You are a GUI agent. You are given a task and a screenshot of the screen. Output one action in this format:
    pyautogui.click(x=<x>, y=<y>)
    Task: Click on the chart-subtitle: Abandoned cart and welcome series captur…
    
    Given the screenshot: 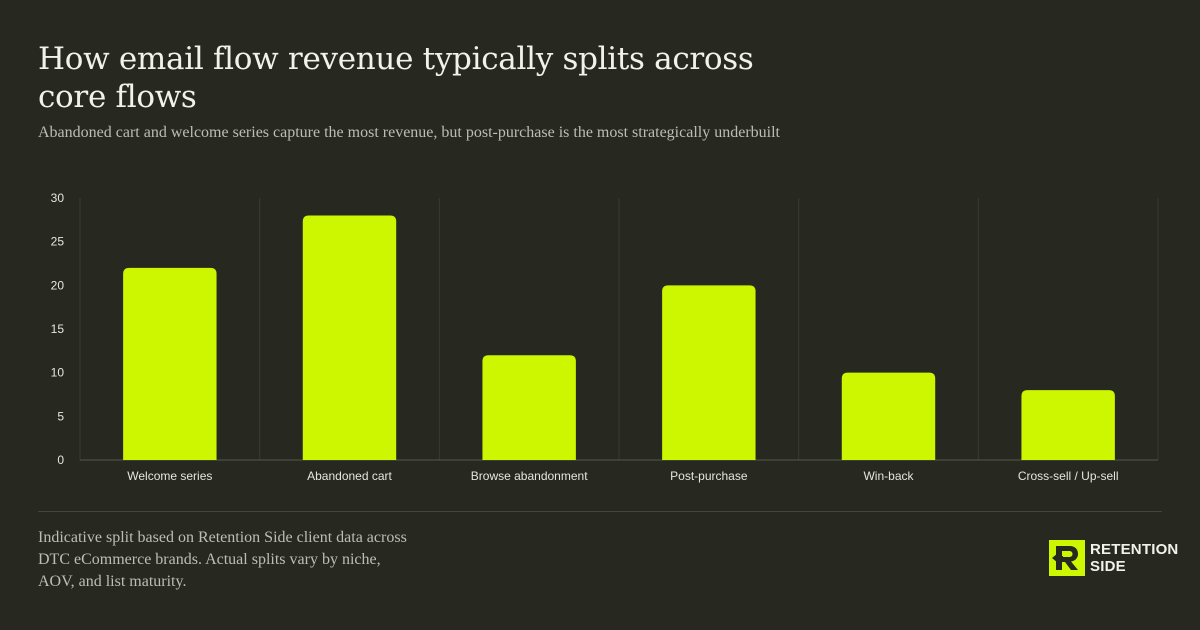 What is the action you would take?
    pyautogui.click(x=409, y=132)
    